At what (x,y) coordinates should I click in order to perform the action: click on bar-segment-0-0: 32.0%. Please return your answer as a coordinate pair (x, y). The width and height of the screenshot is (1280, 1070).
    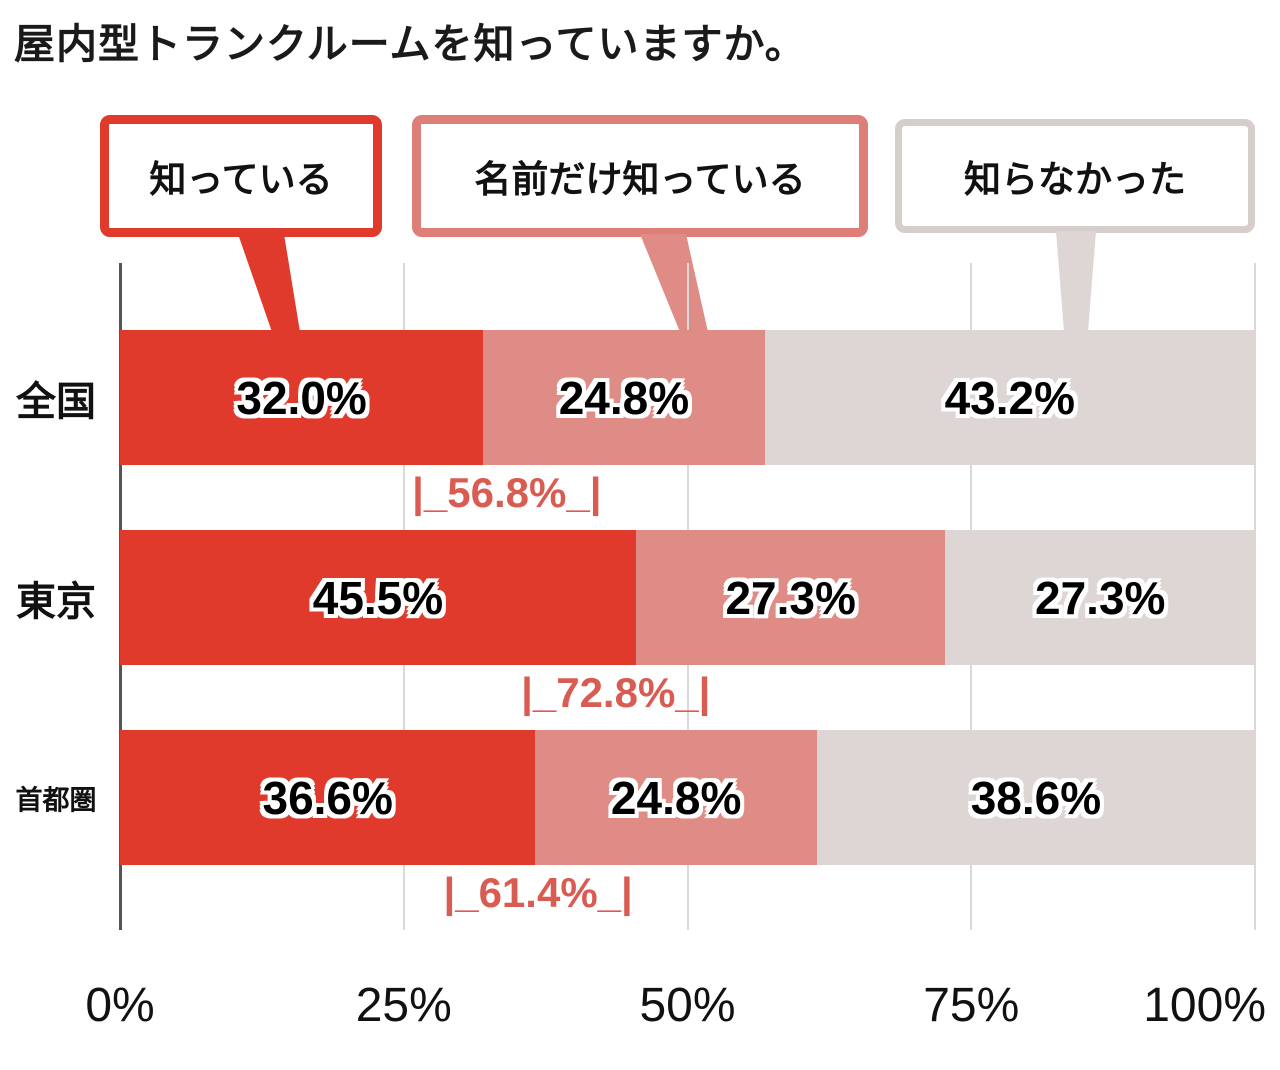
    Looking at the image, I should click on (302, 397).